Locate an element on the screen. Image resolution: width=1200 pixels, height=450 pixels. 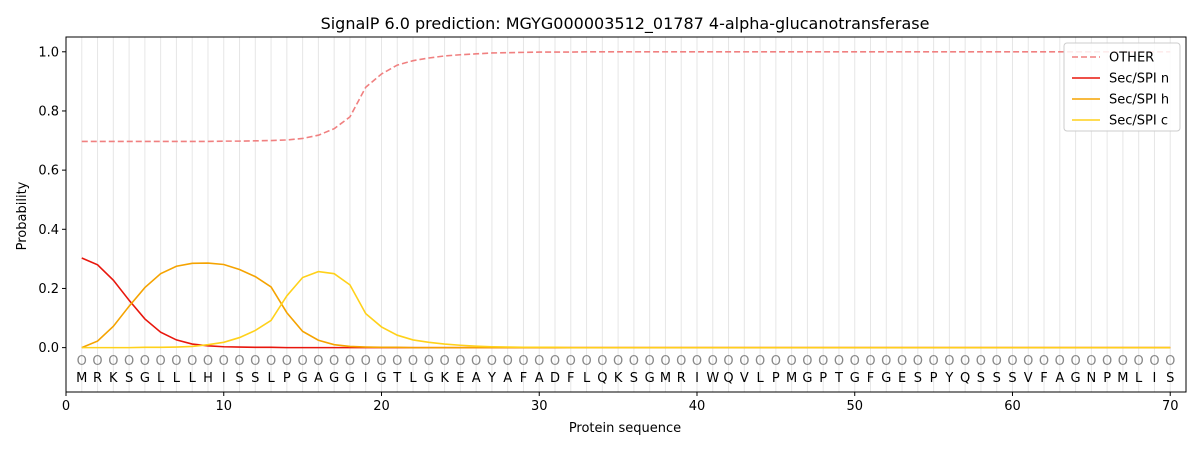
y-tick-label: 0.6 is located at coordinates (48, 171).